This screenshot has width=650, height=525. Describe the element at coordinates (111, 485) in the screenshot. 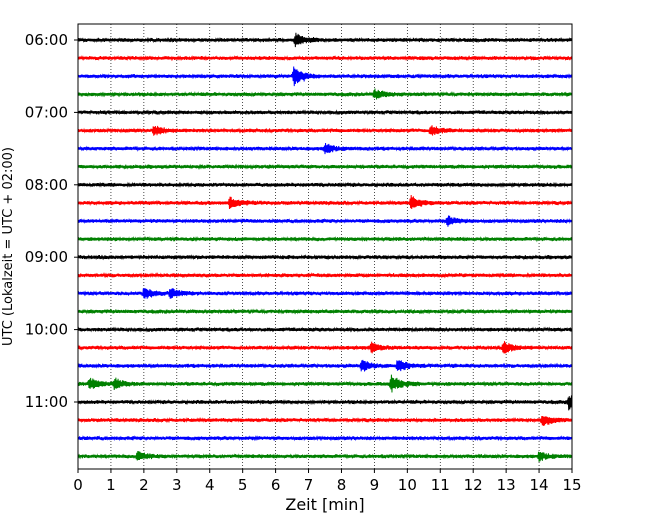

I see `x-tick-label: 1` at that location.